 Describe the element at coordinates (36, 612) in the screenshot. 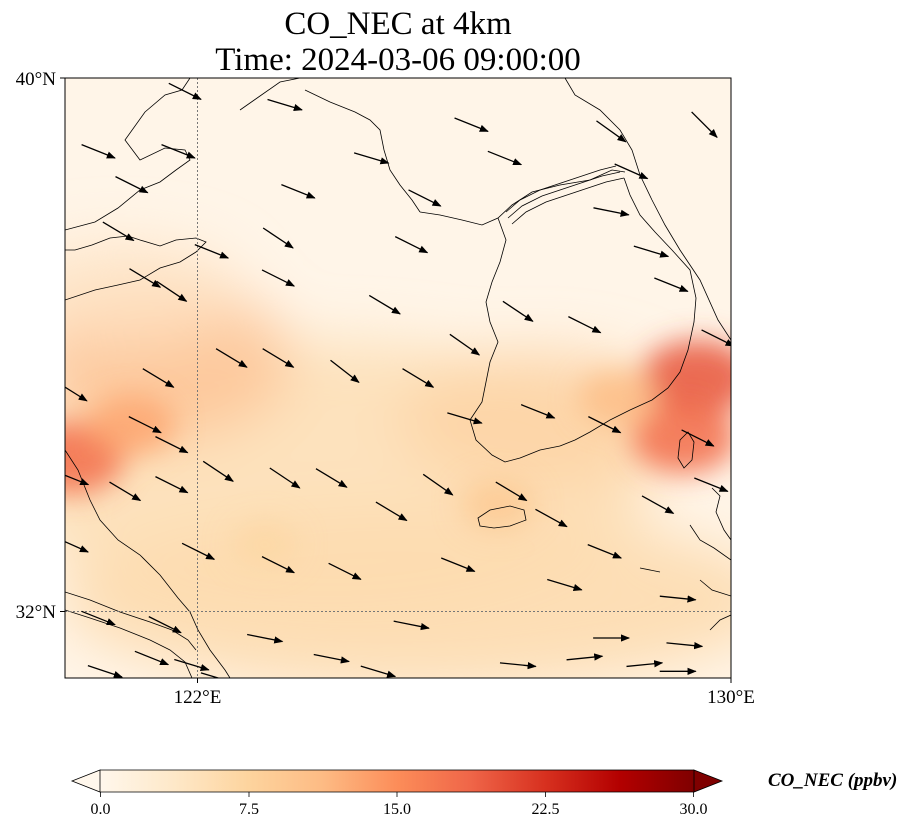

I see `tick-label-lat-32n: 32°N` at that location.